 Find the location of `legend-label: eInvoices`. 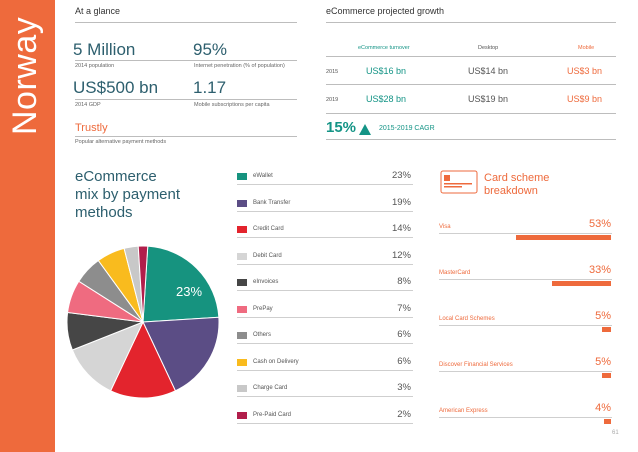

legend-label: eInvoices is located at coordinates (266, 282).